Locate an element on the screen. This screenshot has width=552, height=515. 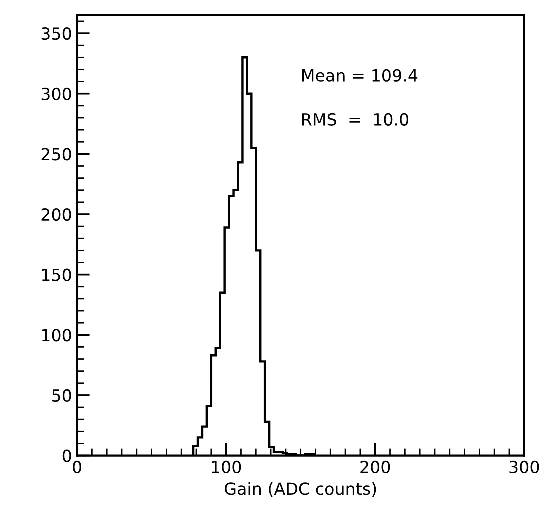
y-tick-label: 300 is located at coordinates (57, 94).